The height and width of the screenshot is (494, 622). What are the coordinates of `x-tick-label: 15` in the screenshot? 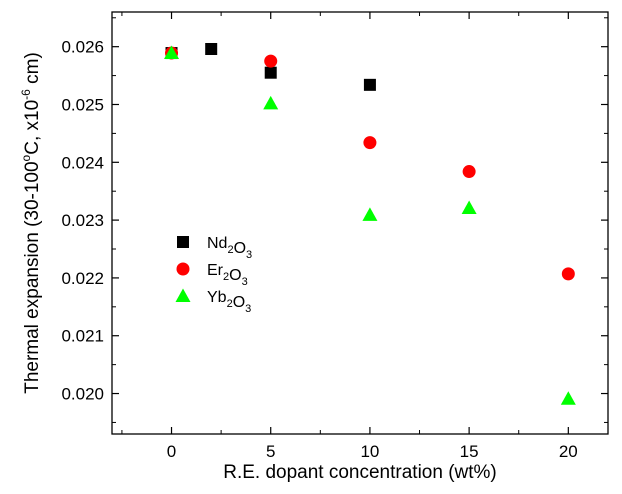 It's located at (469, 451).